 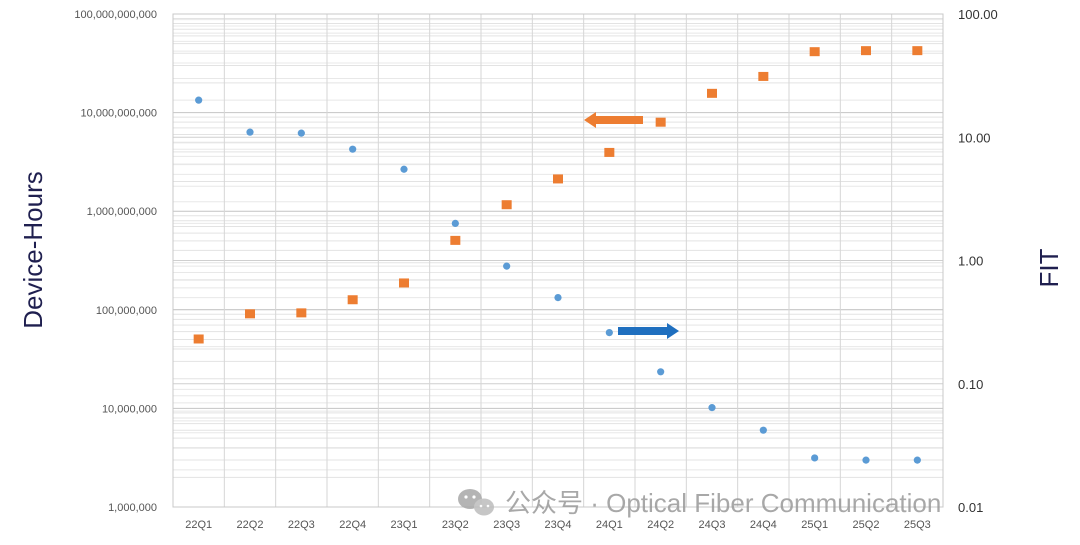 What do you see at coordinates (866, 525) in the screenshot?
I see `x-tick-label: 25Q2` at bounding box center [866, 525].